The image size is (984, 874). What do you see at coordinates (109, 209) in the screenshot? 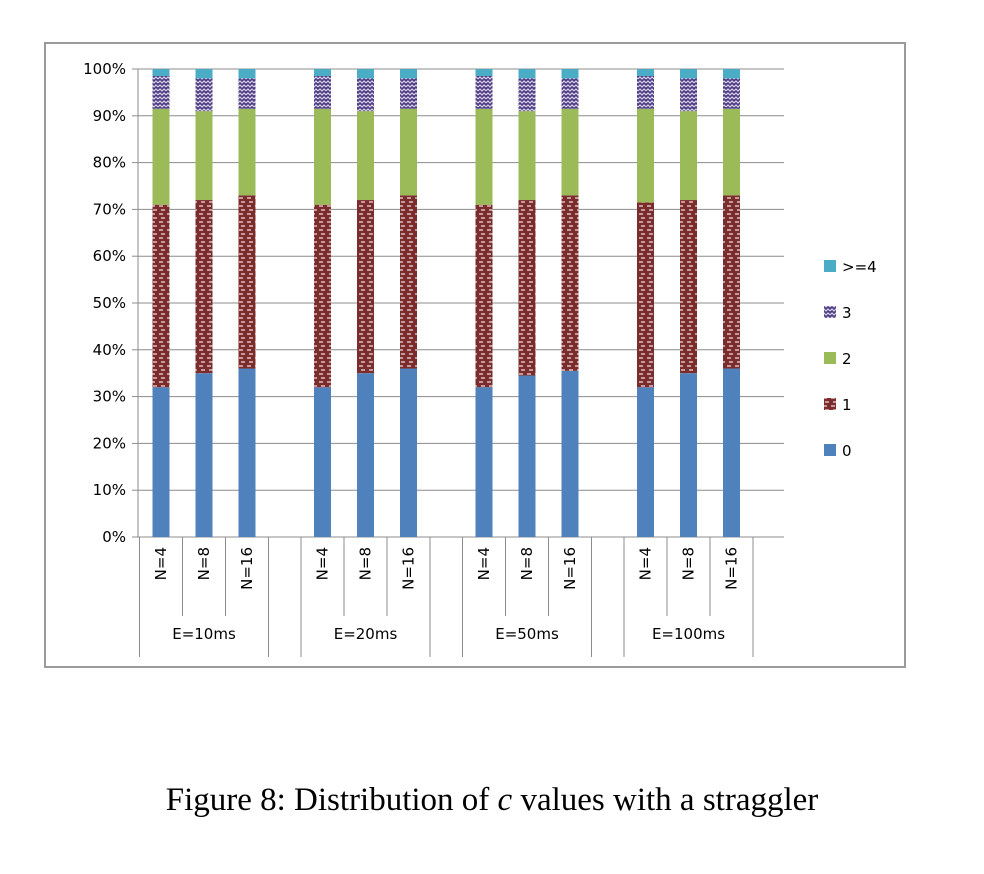
I see `y-tick-label: 70%` at bounding box center [109, 209].